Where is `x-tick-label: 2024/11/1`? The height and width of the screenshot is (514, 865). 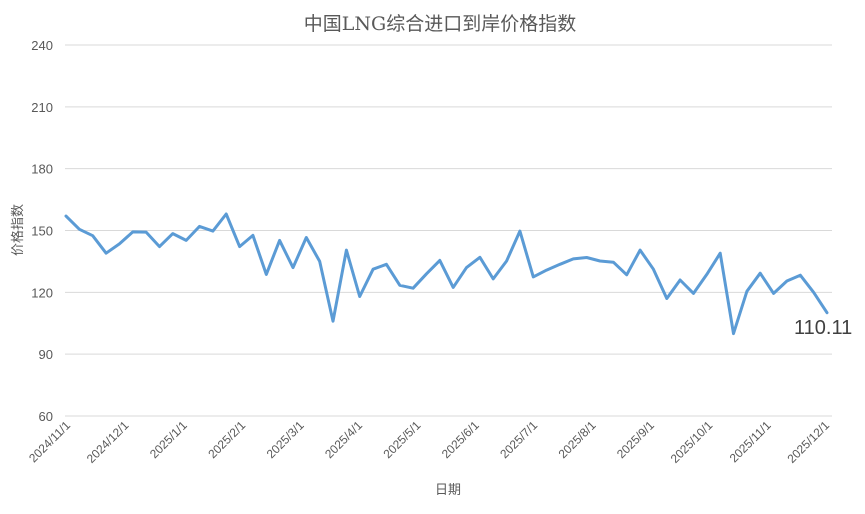
x-tick-label: 2024/11/1 is located at coordinates (49, 441).